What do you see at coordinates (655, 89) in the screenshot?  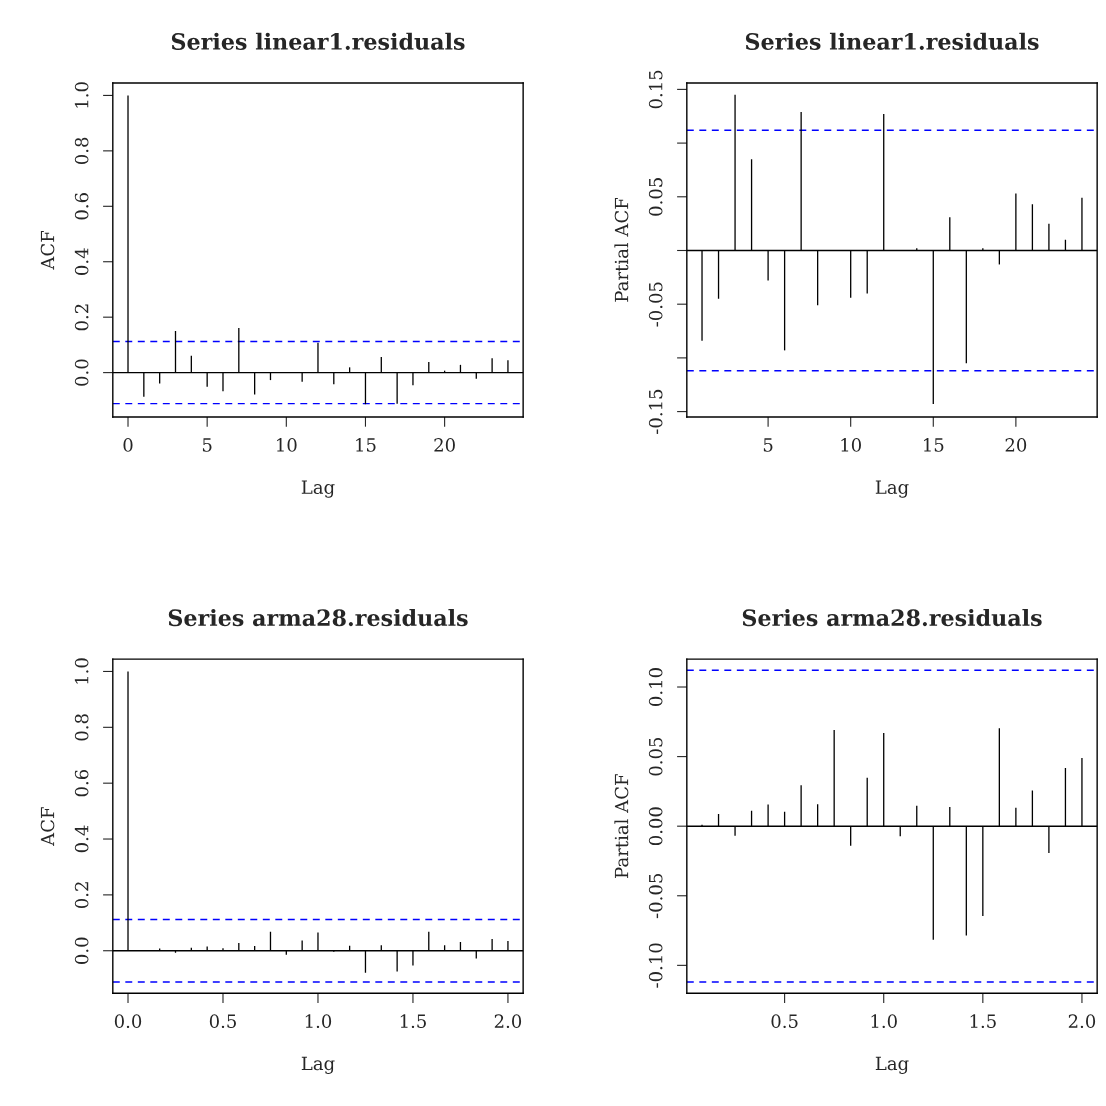 I see `y-tick-label: 0.15` at bounding box center [655, 89].